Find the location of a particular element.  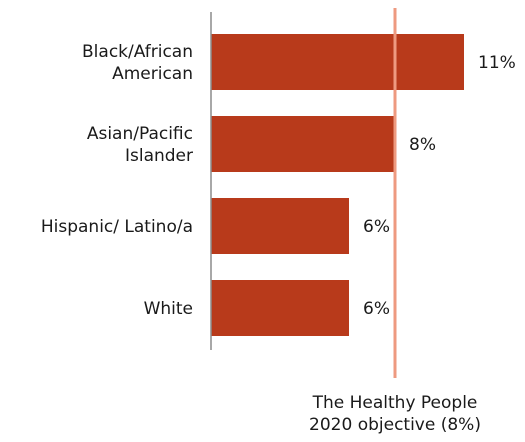

reference-line-label: The Healthy People 2020 objective (8%) is located at coordinates (395, 414).